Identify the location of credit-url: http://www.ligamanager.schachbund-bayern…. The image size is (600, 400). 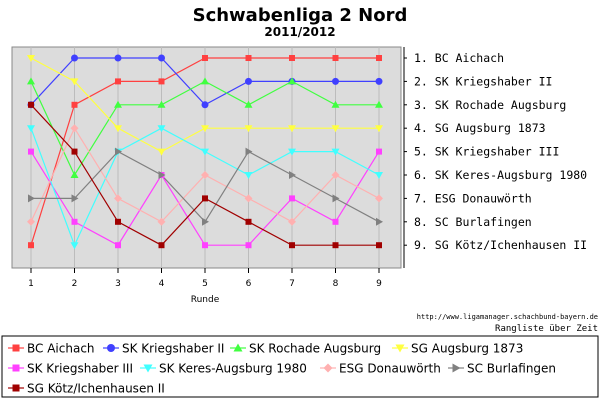
(507, 317).